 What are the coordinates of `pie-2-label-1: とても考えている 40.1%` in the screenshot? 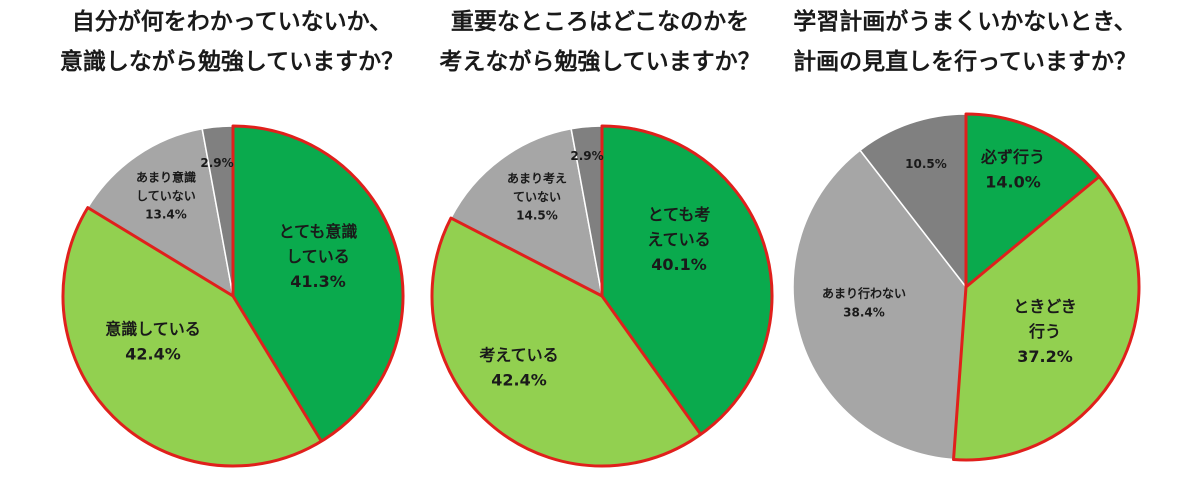 It's located at (678, 239).